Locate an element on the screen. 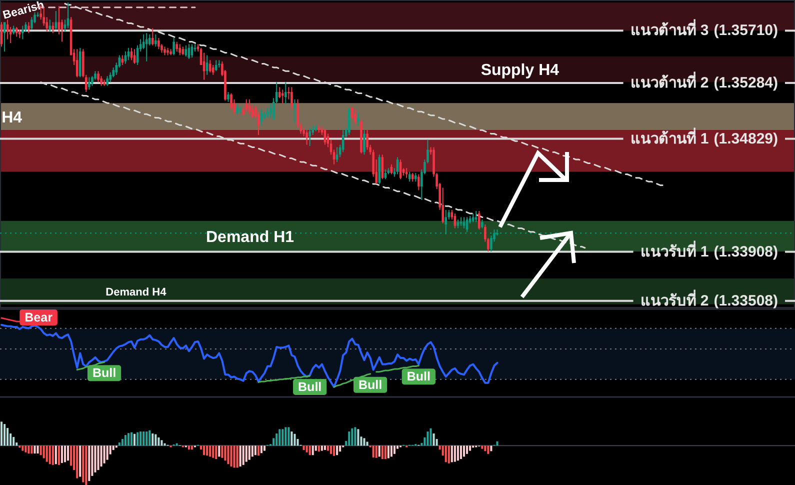 The image size is (795, 485). ref-line-label: แนวต้านที่ 1 is located at coordinates (669, 137).